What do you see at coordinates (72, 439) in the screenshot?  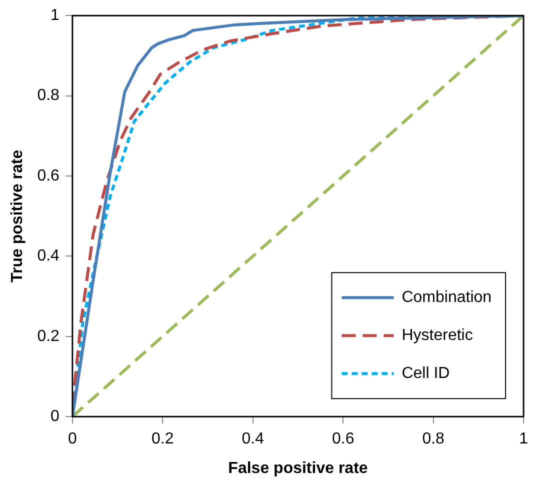 I see `x-tick-label: 0` at bounding box center [72, 439].